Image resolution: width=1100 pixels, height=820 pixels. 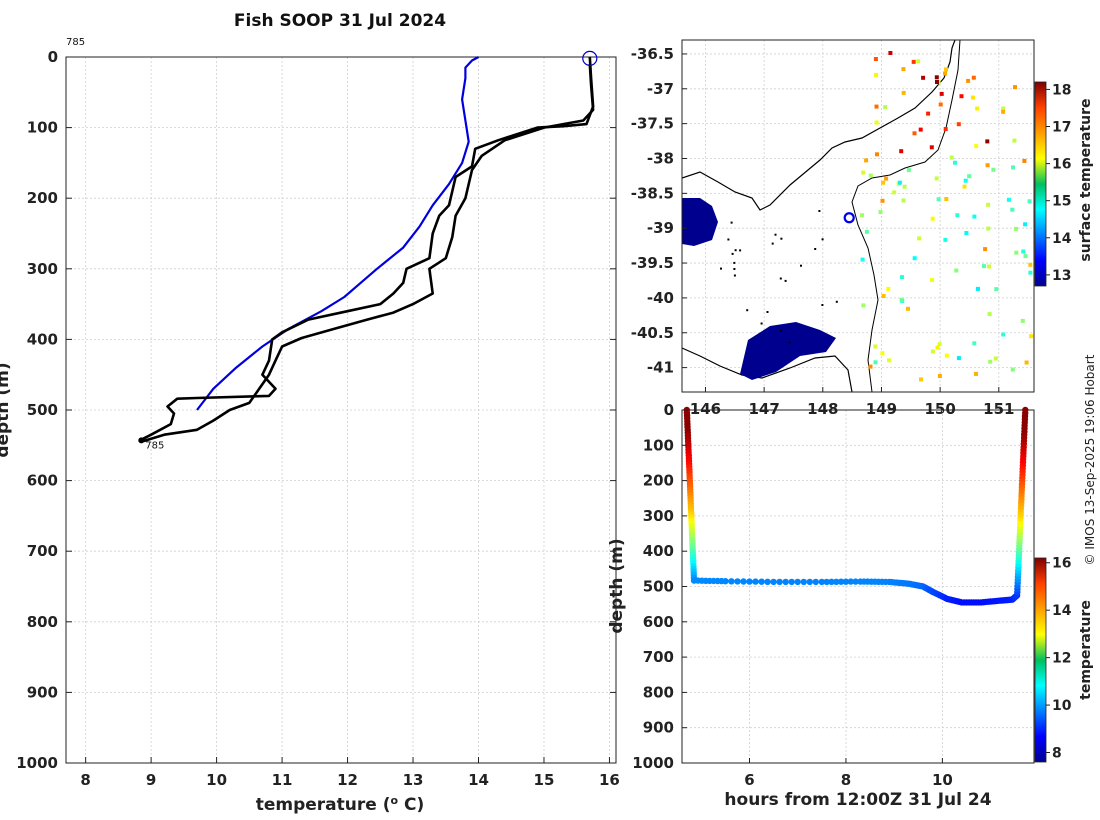 I want to click on profile-x-tick-label: 13, so click(x=413, y=780).